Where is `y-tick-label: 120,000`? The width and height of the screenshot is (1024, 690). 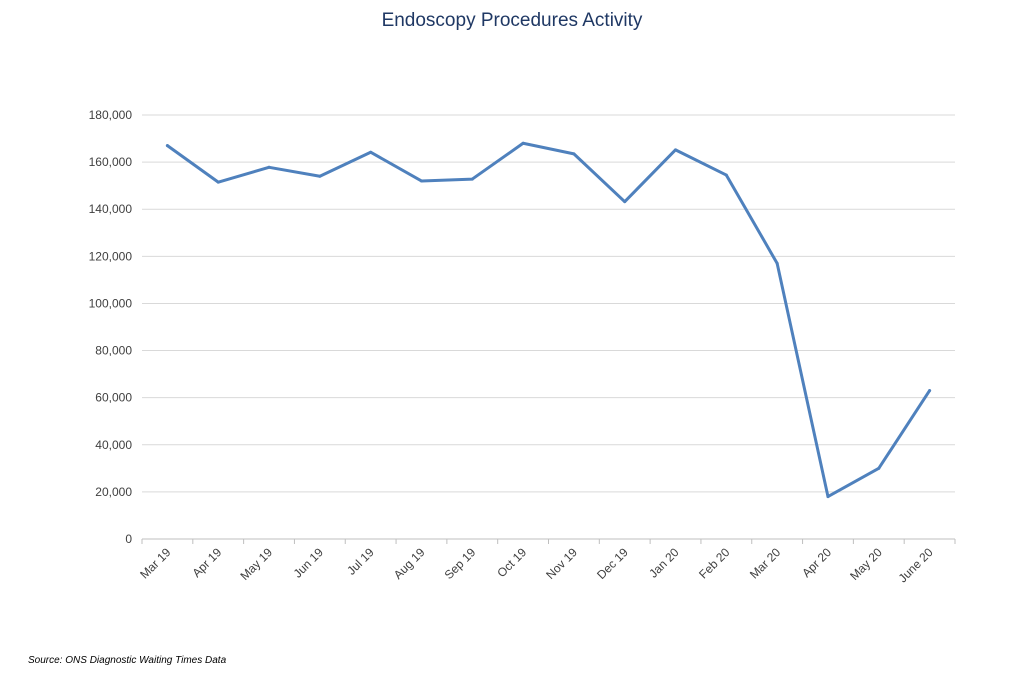
y-tick-label: 120,000 is located at coordinates (111, 256).